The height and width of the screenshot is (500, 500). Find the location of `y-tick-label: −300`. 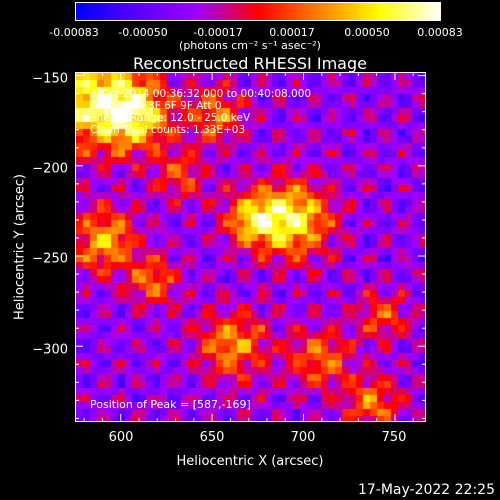

y-tick-label: −300 is located at coordinates (50, 350).